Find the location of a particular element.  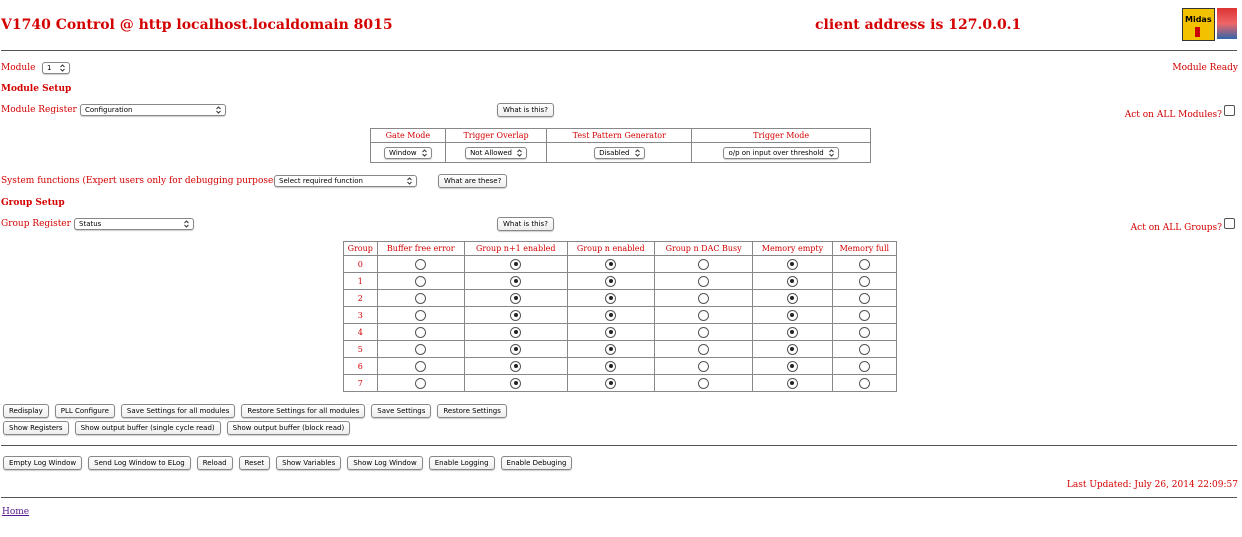

action-button: Redisplay is located at coordinates (26, 411).